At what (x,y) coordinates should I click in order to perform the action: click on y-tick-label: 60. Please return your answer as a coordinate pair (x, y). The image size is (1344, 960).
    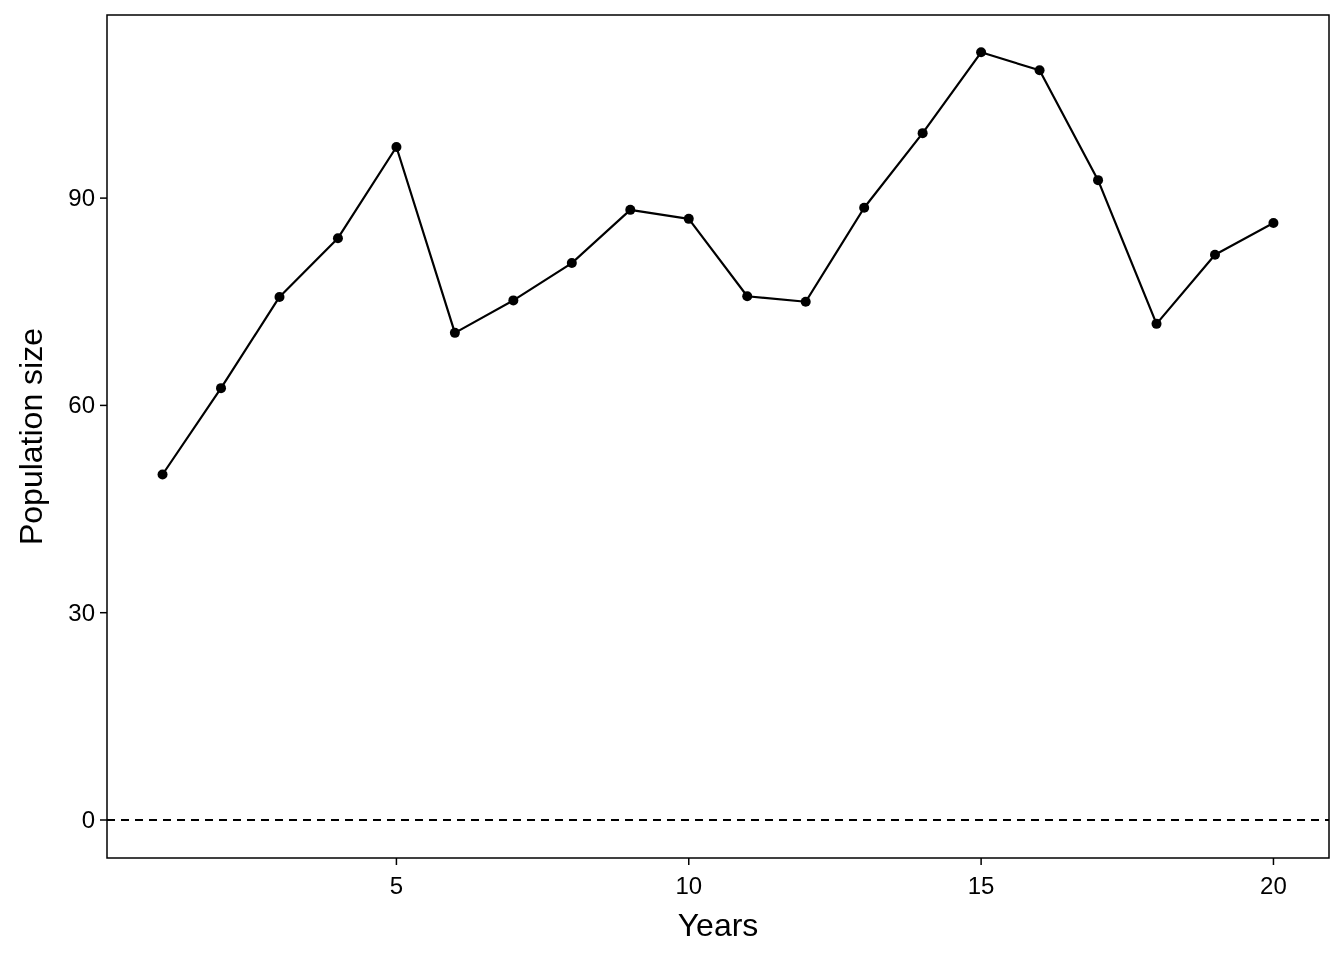
    Looking at the image, I should click on (81, 405).